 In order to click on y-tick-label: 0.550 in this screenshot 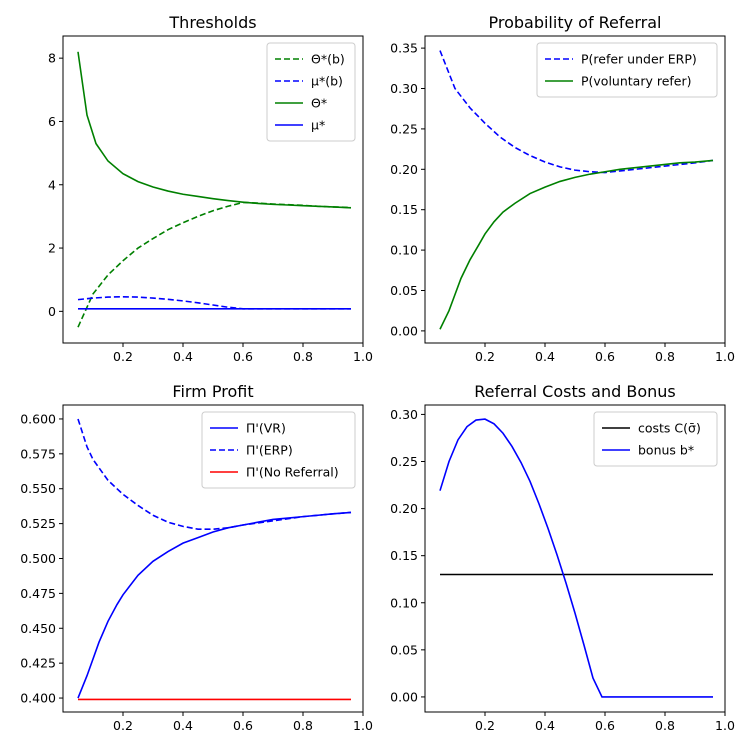, I will do `click(38, 488)`.